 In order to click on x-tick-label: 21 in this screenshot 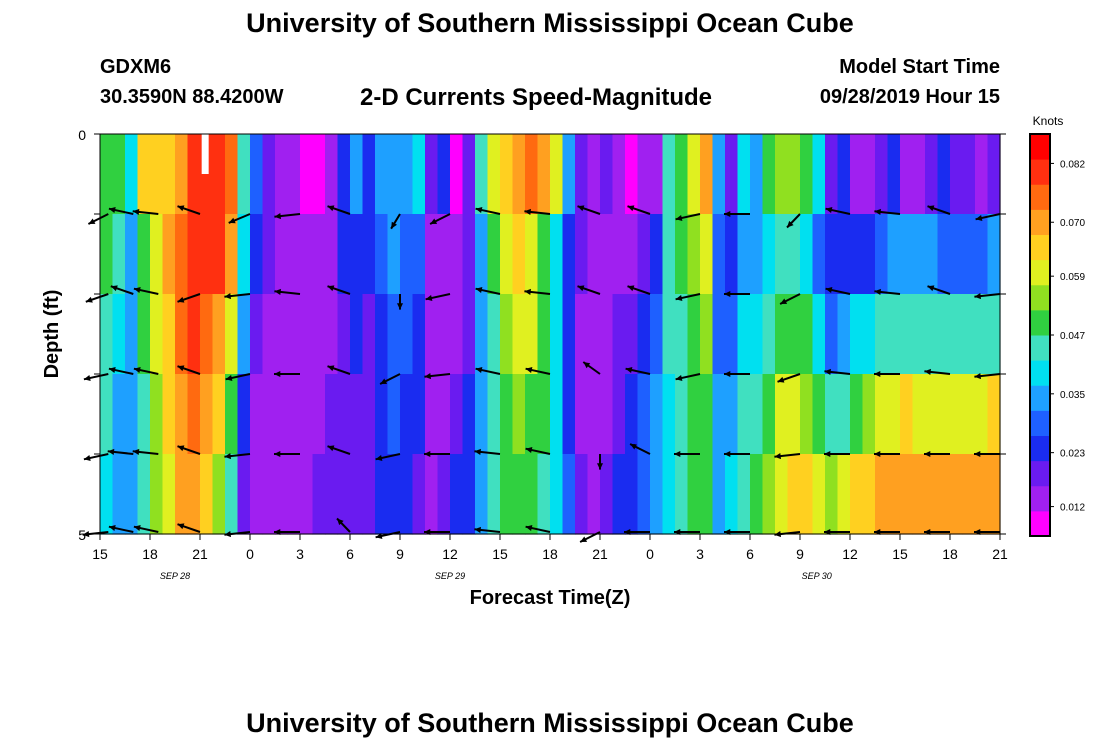, I will do `click(600, 554)`.